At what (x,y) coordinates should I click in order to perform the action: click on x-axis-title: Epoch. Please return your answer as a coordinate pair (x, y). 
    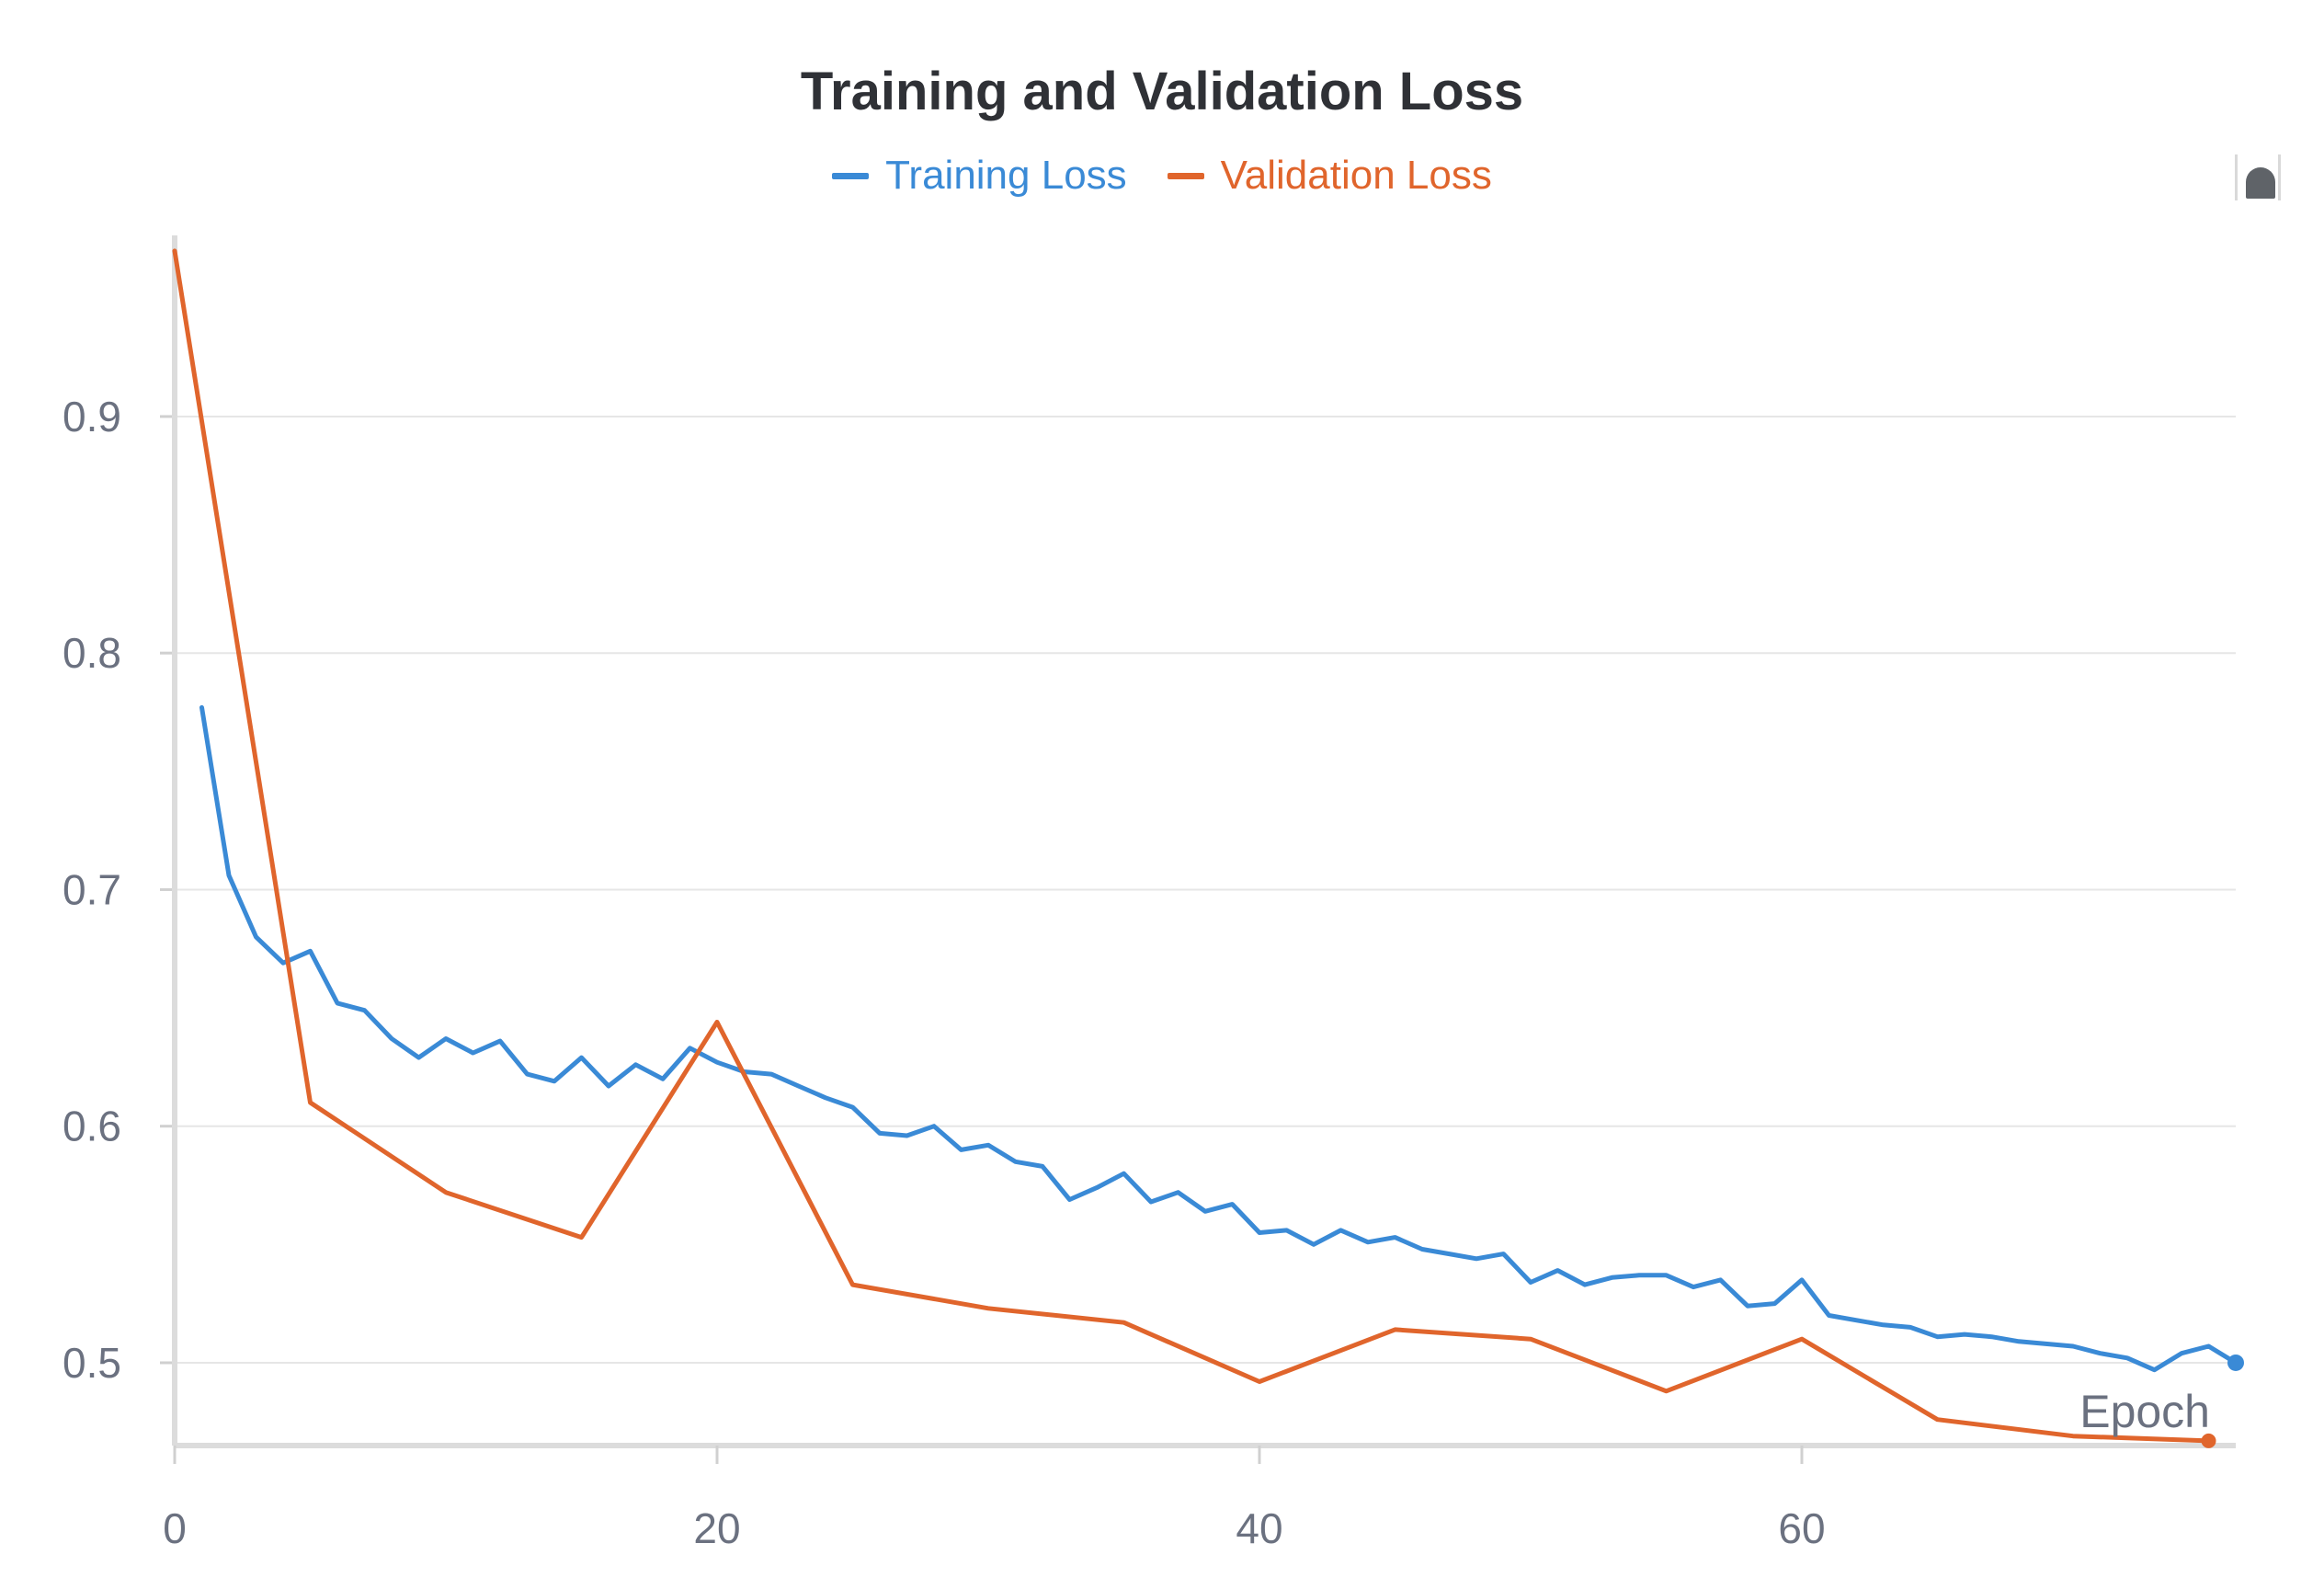
    Looking at the image, I should click on (2144, 1412).